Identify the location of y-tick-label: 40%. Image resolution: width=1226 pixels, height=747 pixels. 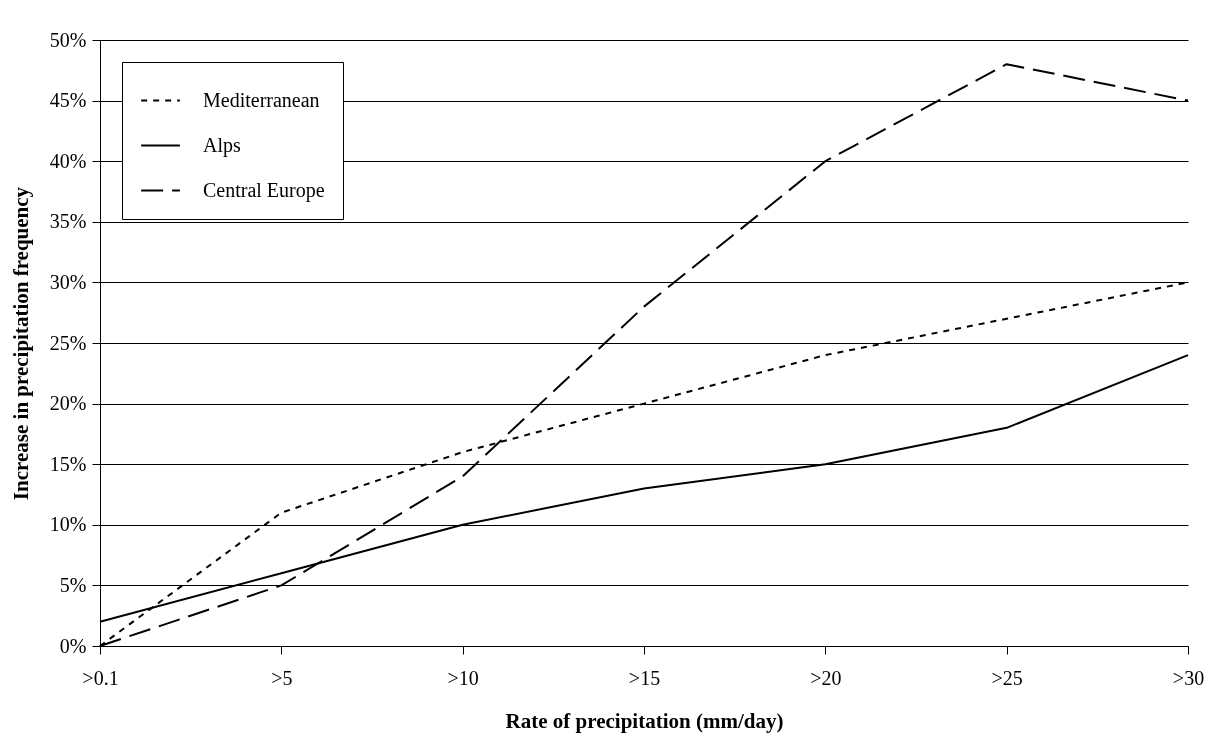
(68, 160).